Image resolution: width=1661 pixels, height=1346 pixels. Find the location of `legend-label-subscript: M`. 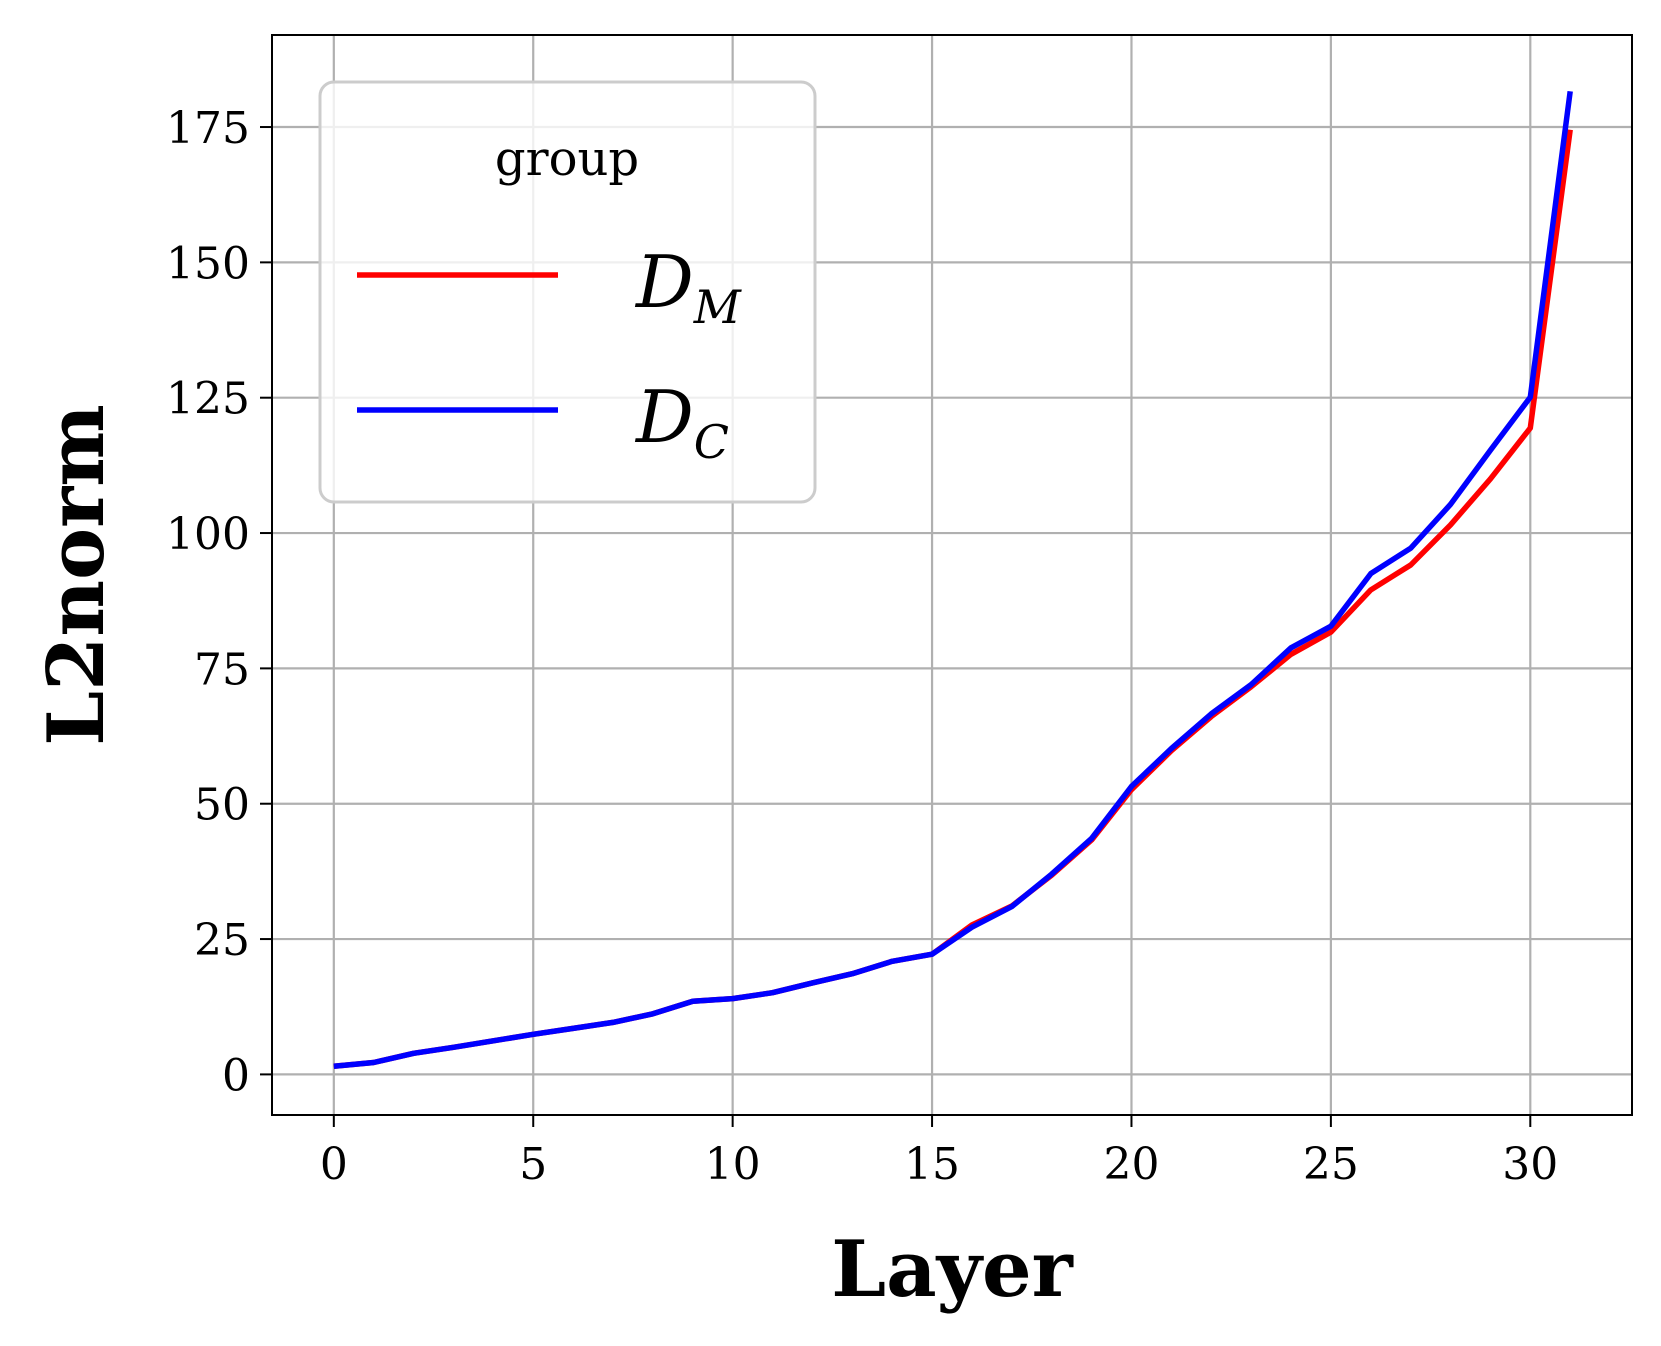

legend-label-subscript: M is located at coordinates (718, 307).